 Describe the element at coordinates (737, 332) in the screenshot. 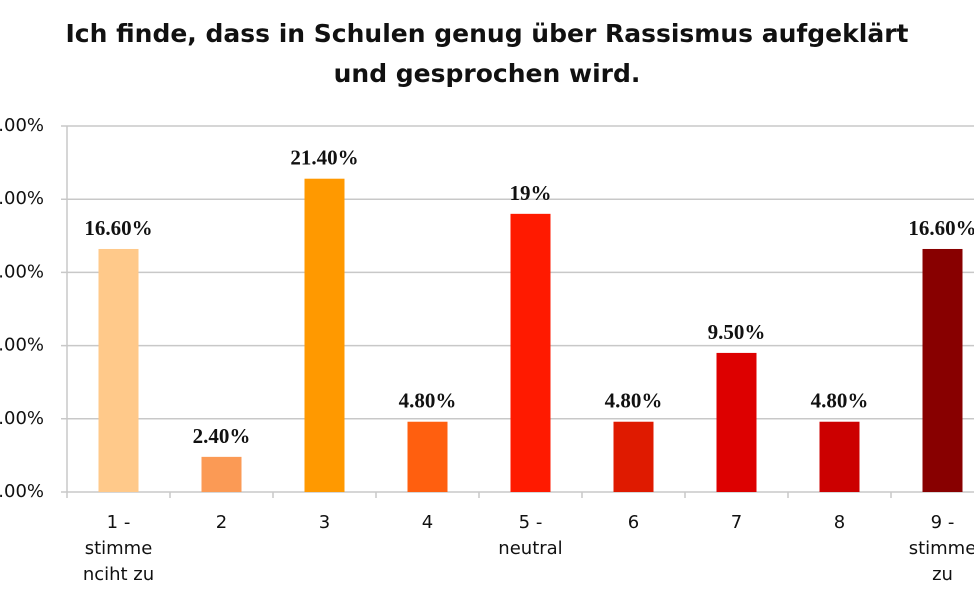

I see `value-label: 9.50%` at that location.